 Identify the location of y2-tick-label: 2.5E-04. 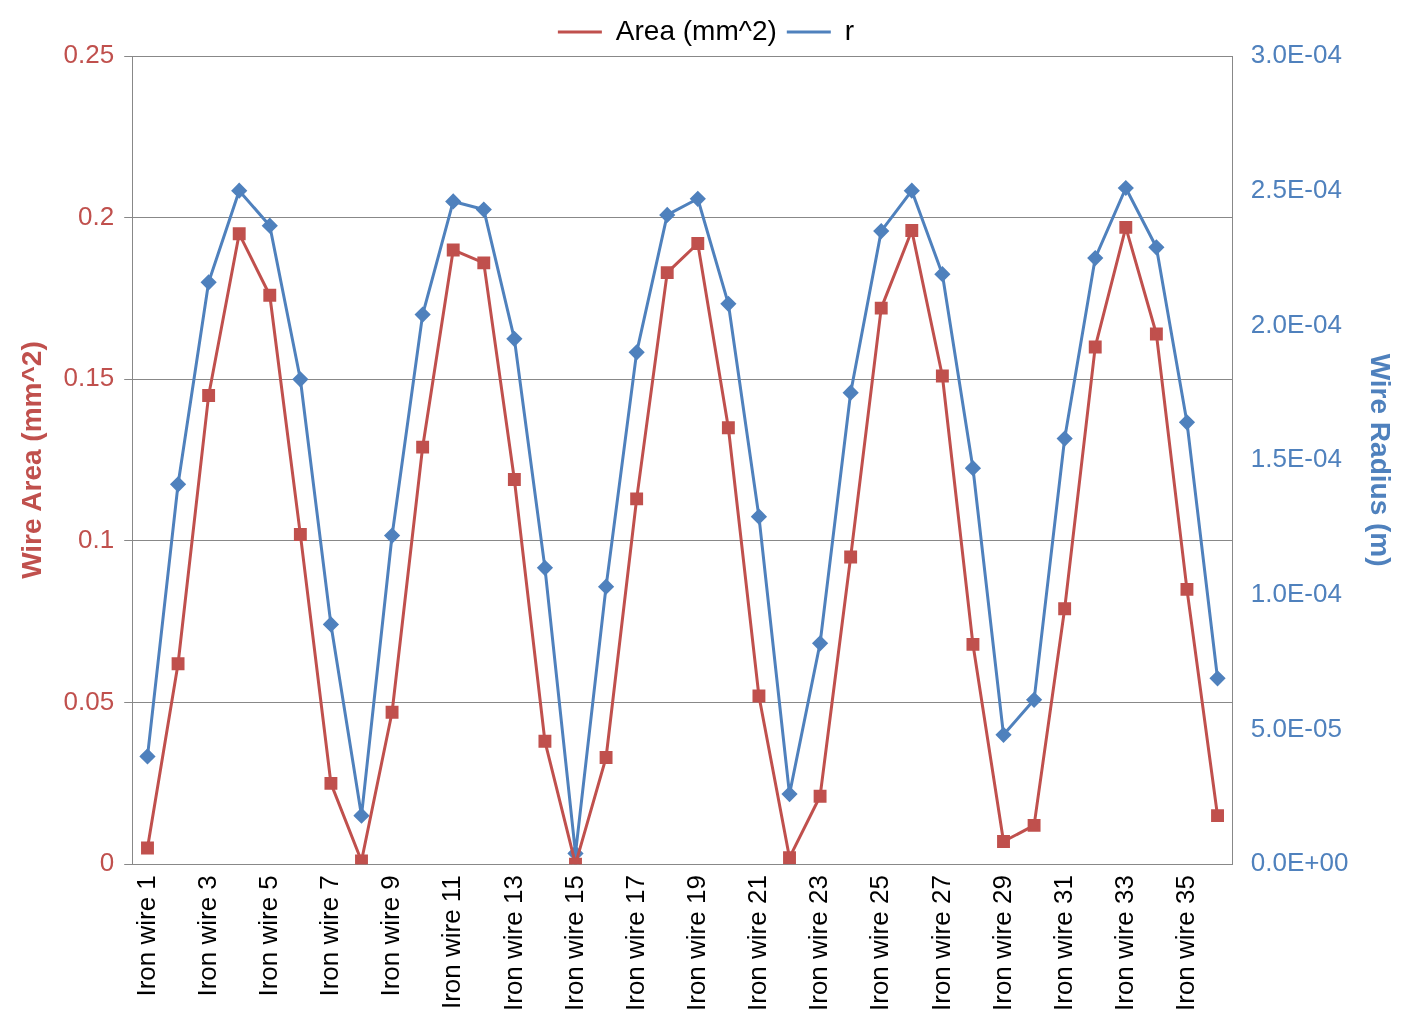
(1296, 188).